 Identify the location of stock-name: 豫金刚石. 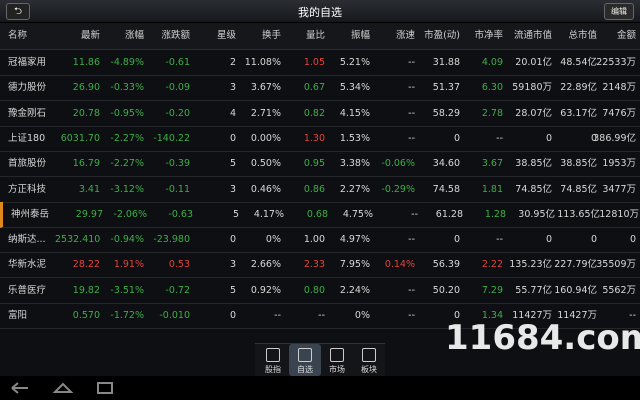
(27, 113).